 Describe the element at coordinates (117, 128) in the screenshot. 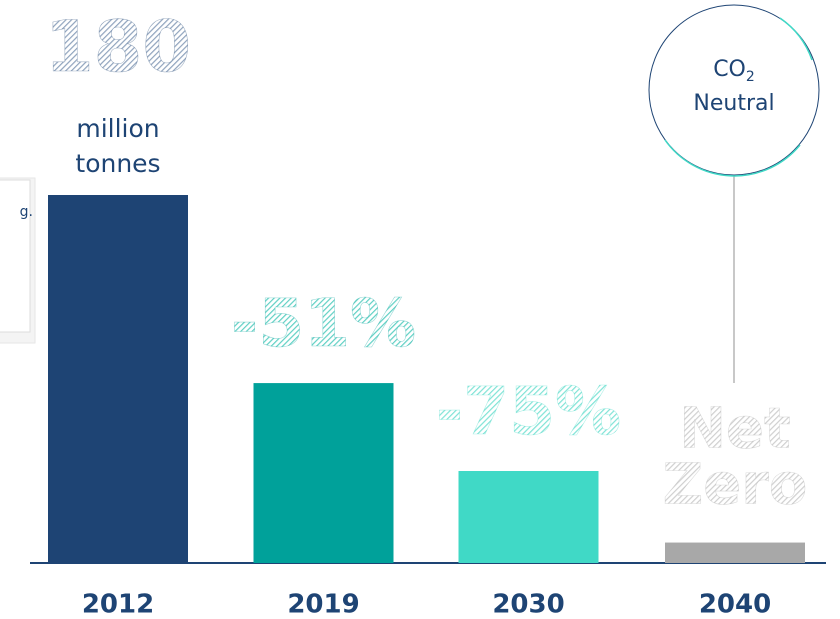

I see `unit-word: million` at that location.